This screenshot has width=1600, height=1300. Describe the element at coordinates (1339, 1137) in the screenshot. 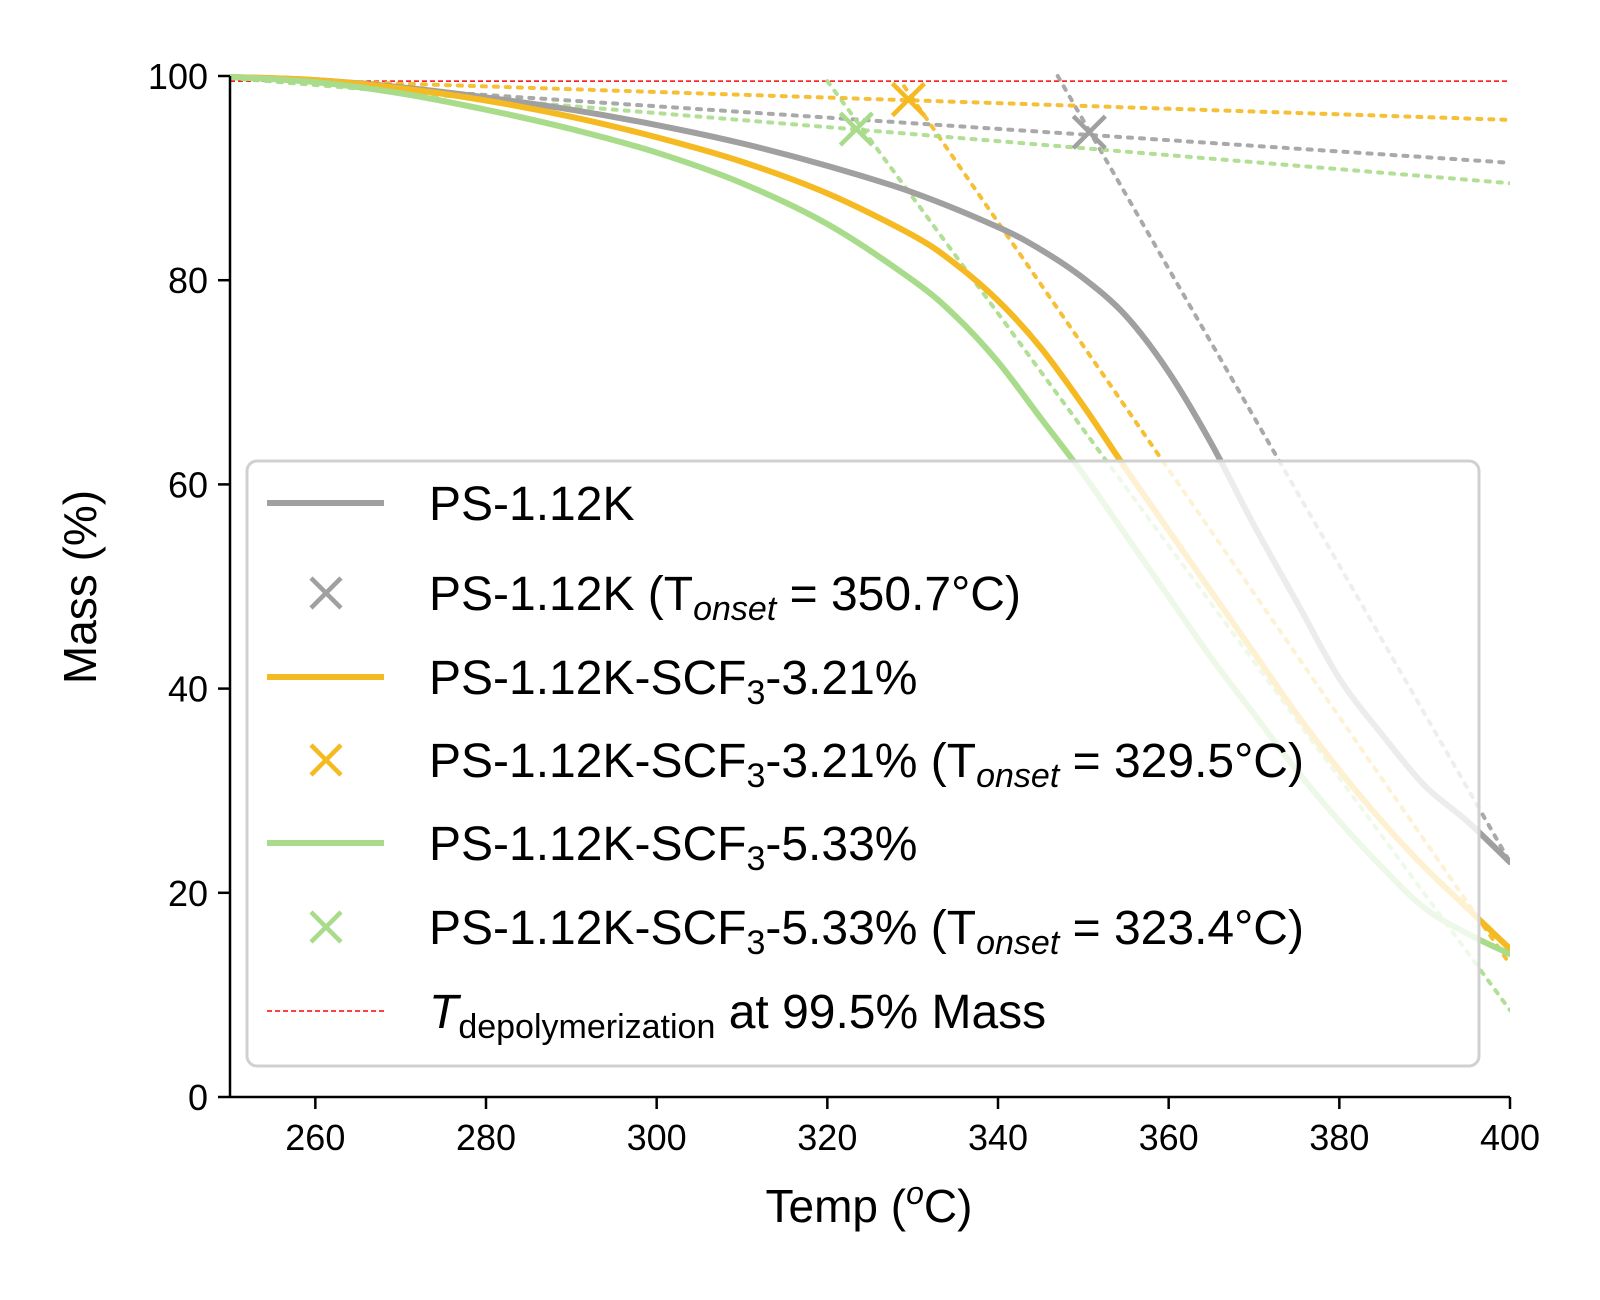

I see `x-tick-label: 380` at that location.